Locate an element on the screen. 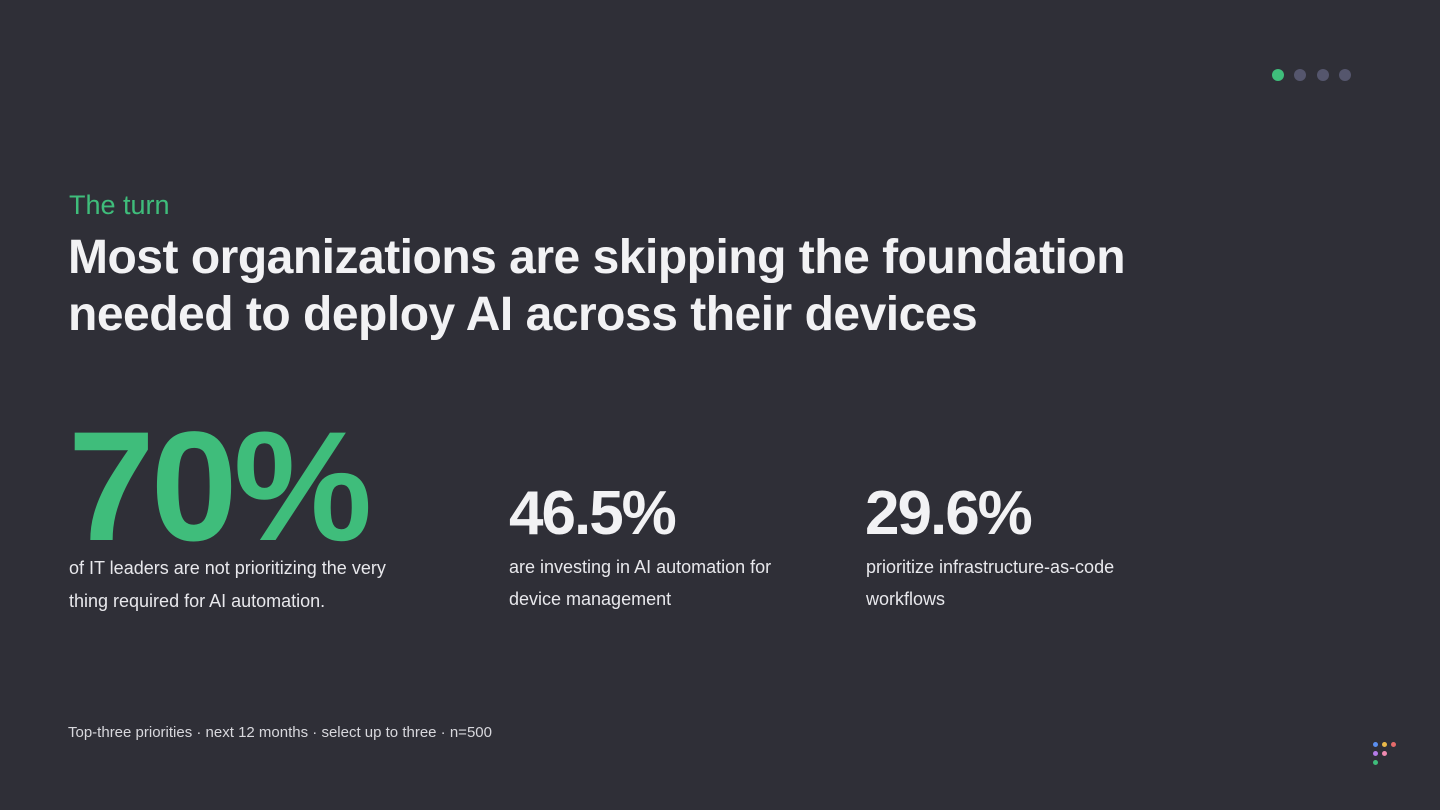 Image resolution: width=1440 pixels, height=810 pixels. stat-value: 29.6% is located at coordinates (949, 513).